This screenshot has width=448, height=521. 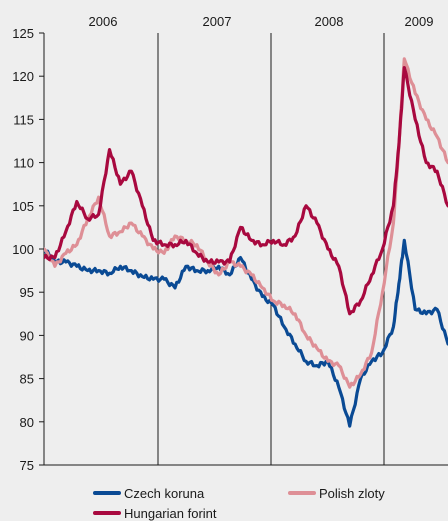 I want to click on y-tick-label: 125, so click(x=23, y=33).